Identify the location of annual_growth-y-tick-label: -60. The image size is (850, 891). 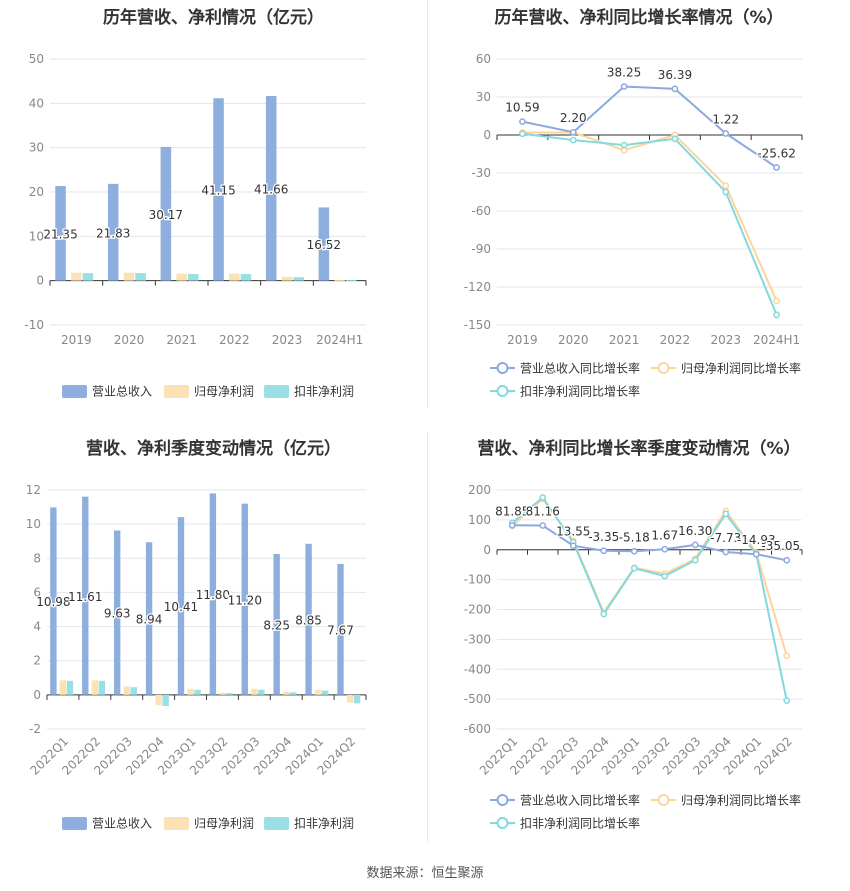
(481, 211).